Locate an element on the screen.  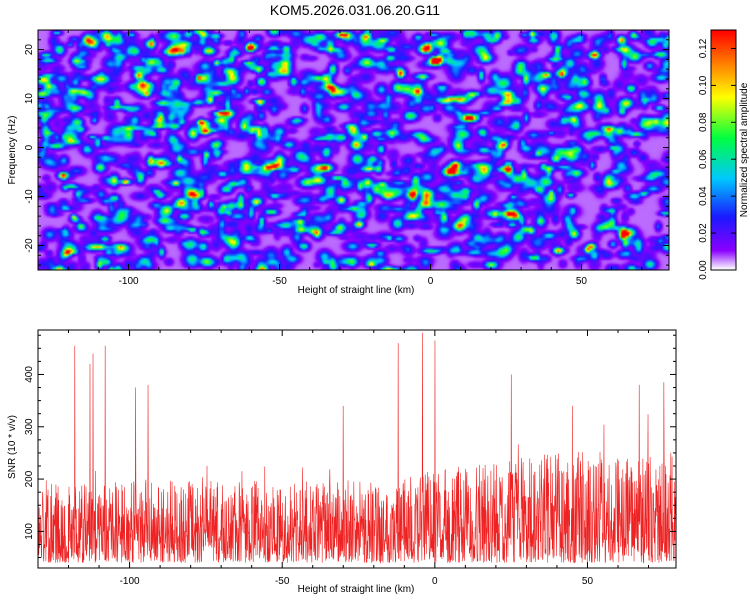
y-tick-label: 400 is located at coordinates (29, 374).